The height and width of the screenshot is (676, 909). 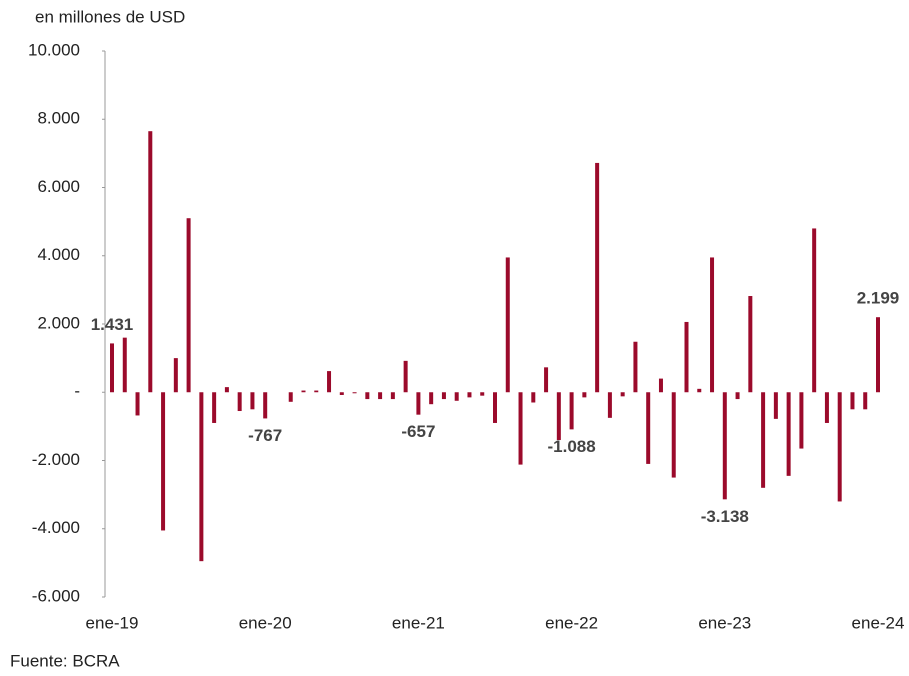 What do you see at coordinates (56, 459) in the screenshot?
I see `y-tick-label: -2.000` at bounding box center [56, 459].